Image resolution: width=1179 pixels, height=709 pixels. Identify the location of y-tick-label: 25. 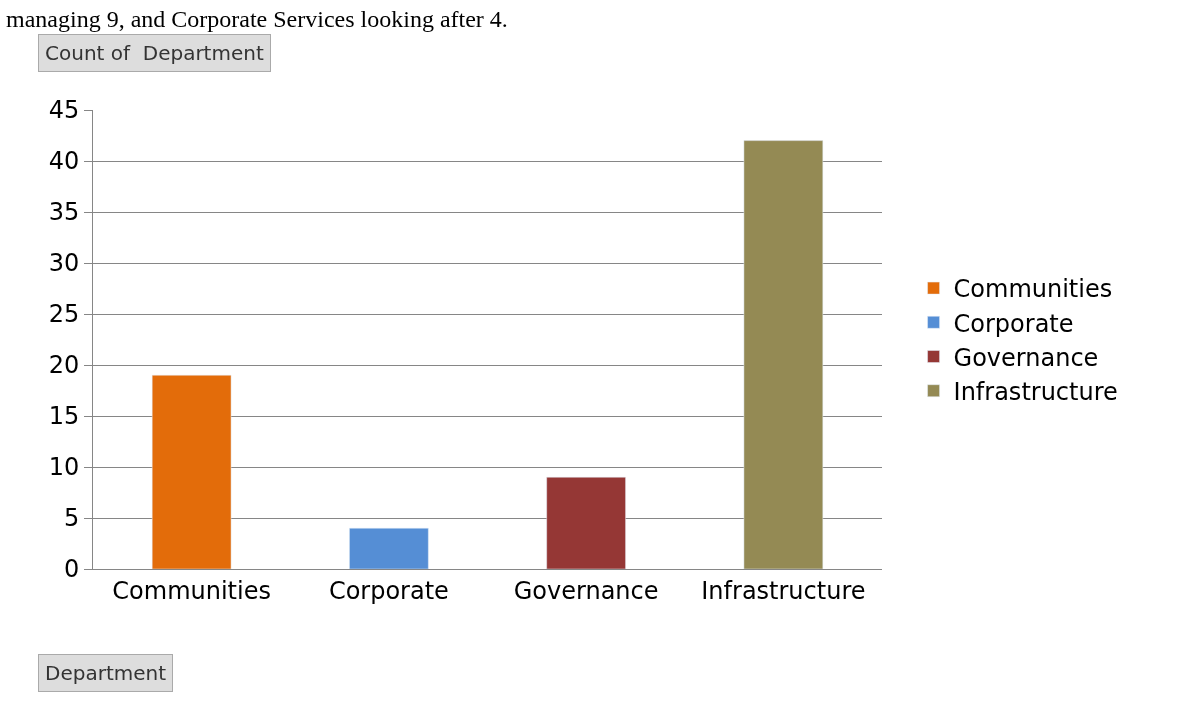
(64, 314).